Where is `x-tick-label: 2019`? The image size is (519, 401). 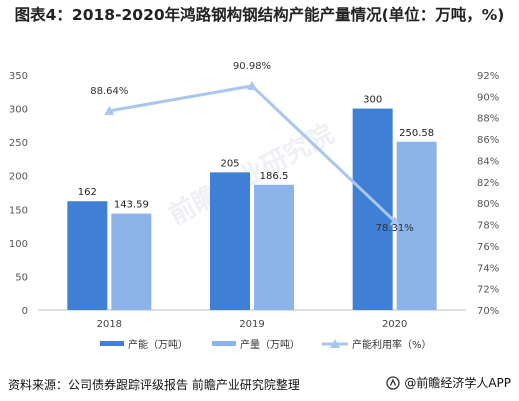 x-tick-label: 2019 is located at coordinates (251, 324).